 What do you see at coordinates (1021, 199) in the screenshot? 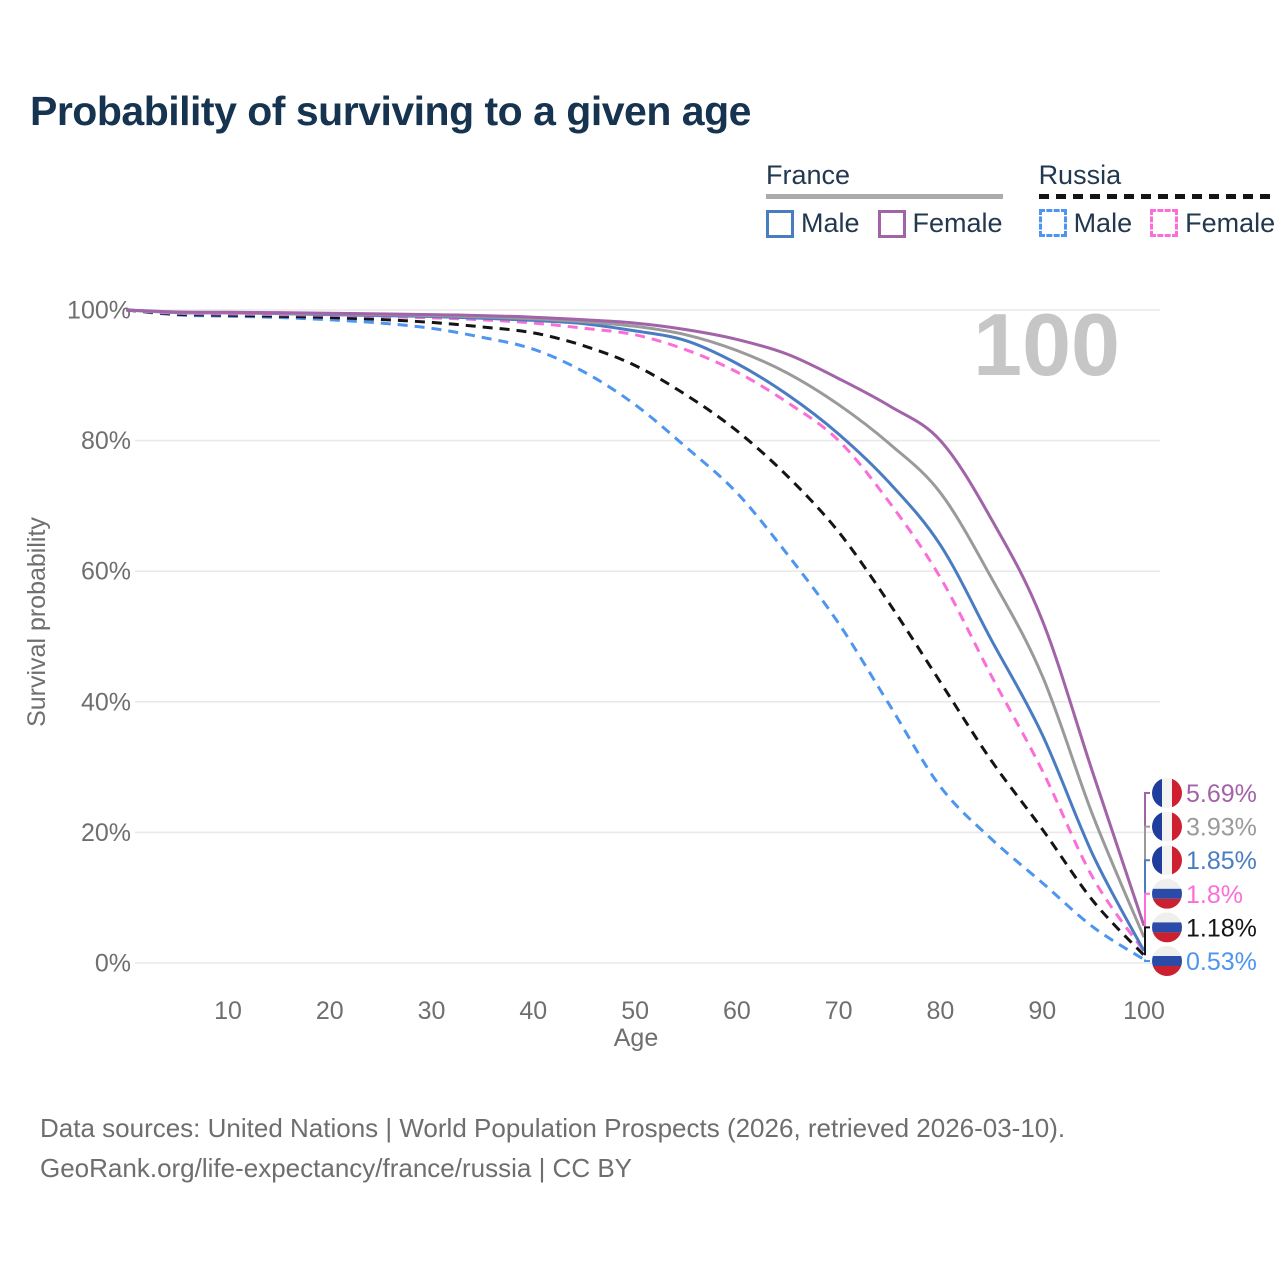
I see `chart-legend: France Male Female Russia Male` at bounding box center [1021, 199].